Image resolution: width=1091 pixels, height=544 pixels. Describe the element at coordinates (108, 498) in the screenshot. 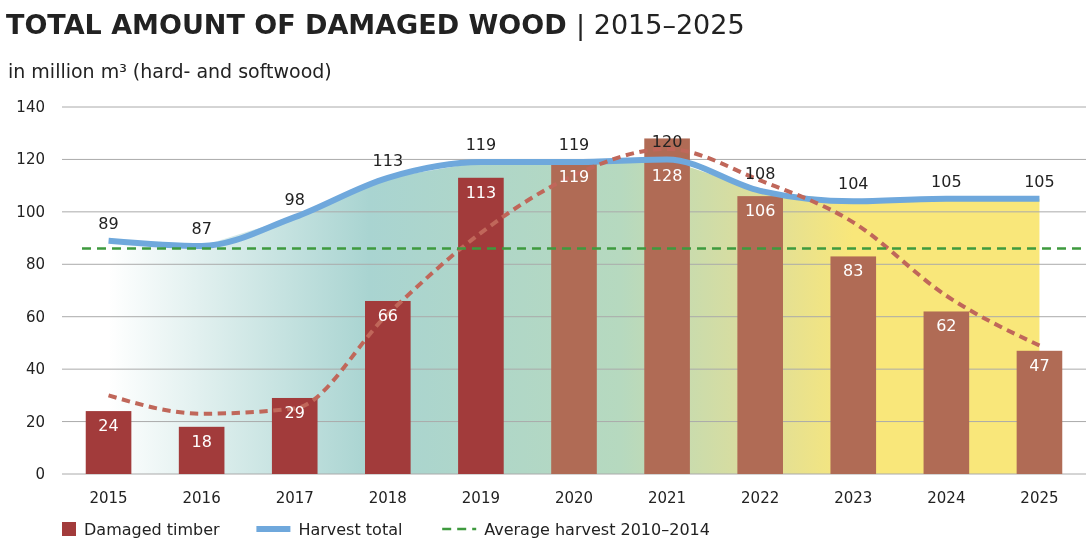

I see `x-tick-label: 2015` at that location.